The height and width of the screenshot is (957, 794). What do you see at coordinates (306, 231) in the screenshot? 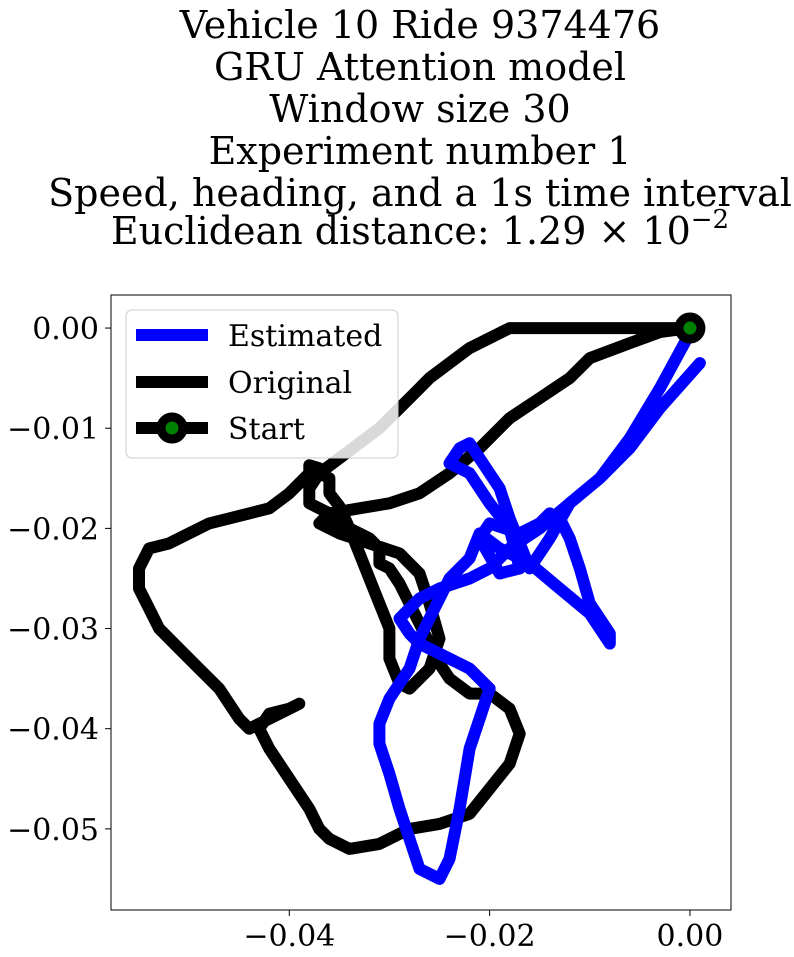
I see `metric-prefix: Euclidean distance:` at bounding box center [306, 231].